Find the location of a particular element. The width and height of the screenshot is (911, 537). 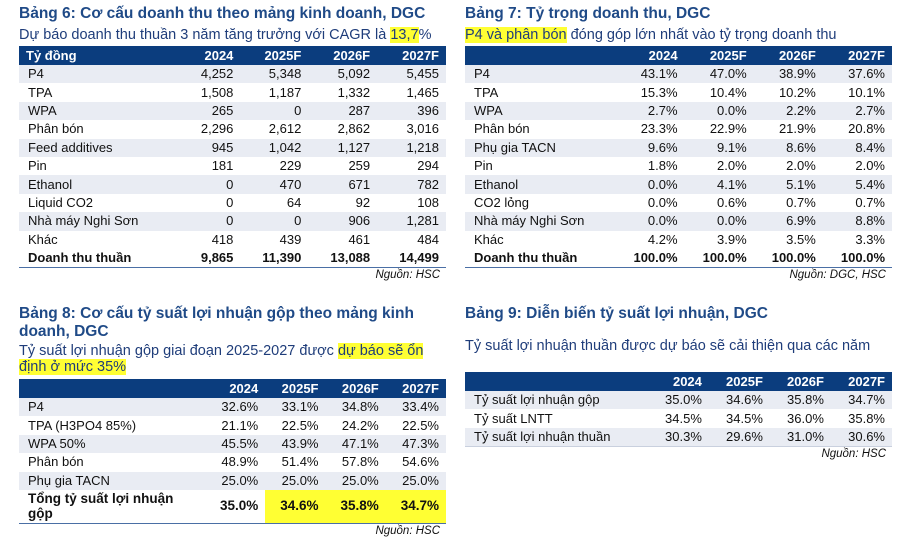

cell-value: 4.1% is located at coordinates (719, 184).